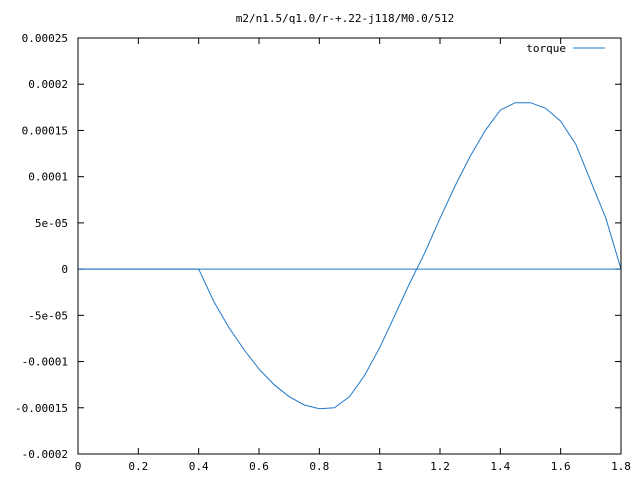 Image resolution: width=640 pixels, height=480 pixels. I want to click on legend-label-torque: torque, so click(546, 48).